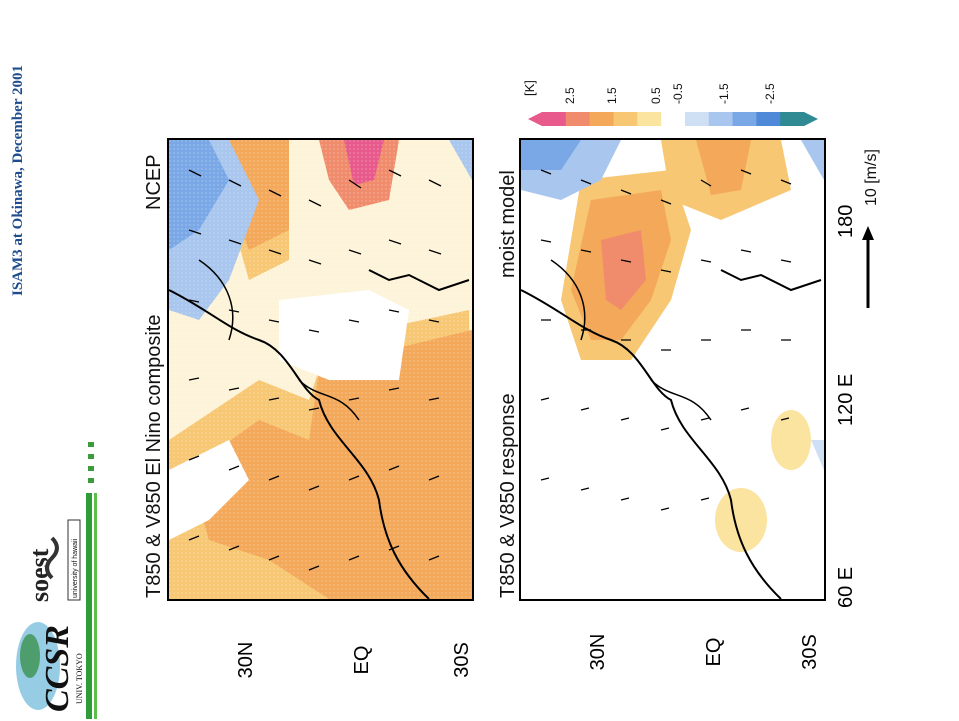  What do you see at coordinates (462, 660) in the screenshot?
I see `top-lat-30s: 30S` at bounding box center [462, 660].